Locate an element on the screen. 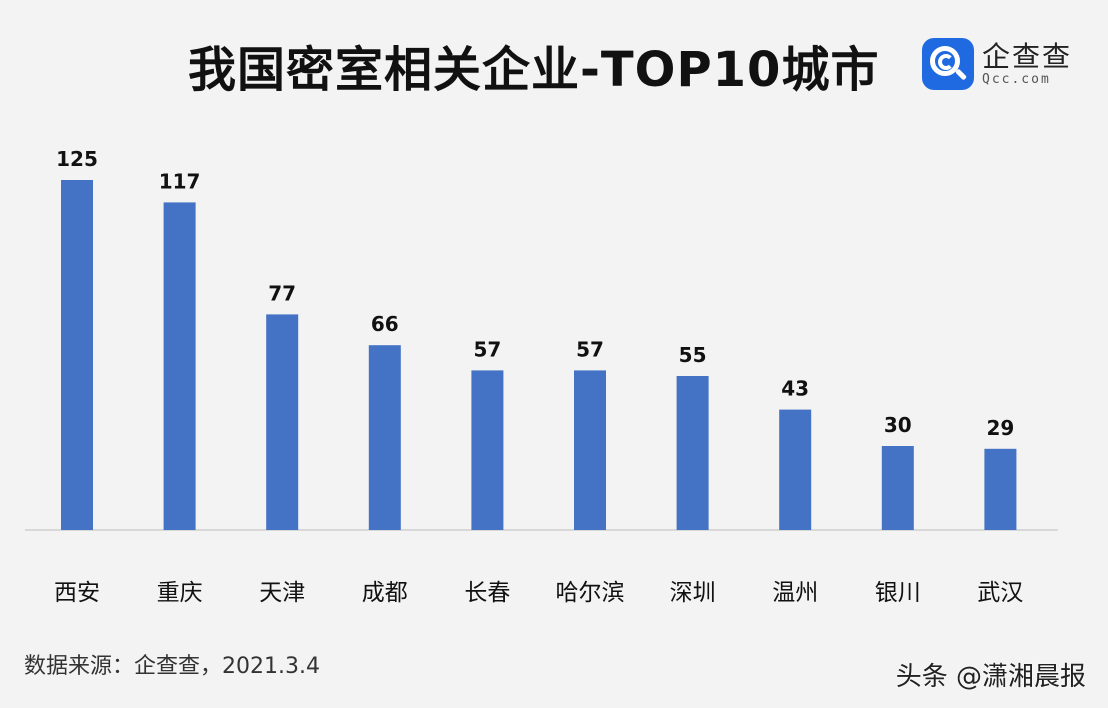 Image resolution: width=1108 pixels, height=708 pixels. logo-name: 企查查 is located at coordinates (1027, 56).